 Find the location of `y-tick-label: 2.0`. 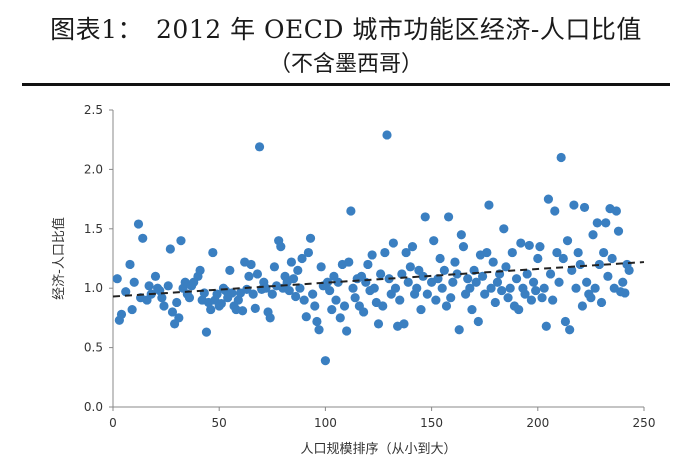

y-tick-label: 2.0 is located at coordinates (93, 169).